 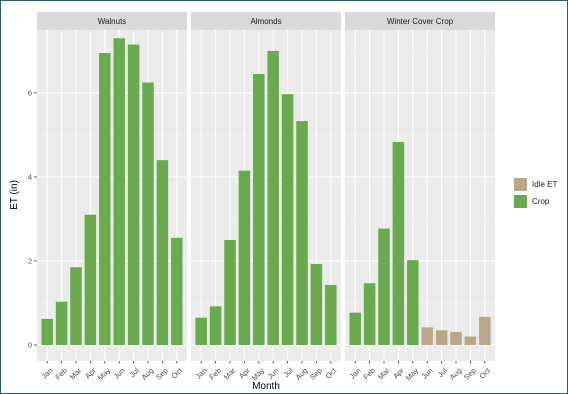 What do you see at coordinates (201, 331) in the screenshot?
I see `bar-almonds-jan` at bounding box center [201, 331].